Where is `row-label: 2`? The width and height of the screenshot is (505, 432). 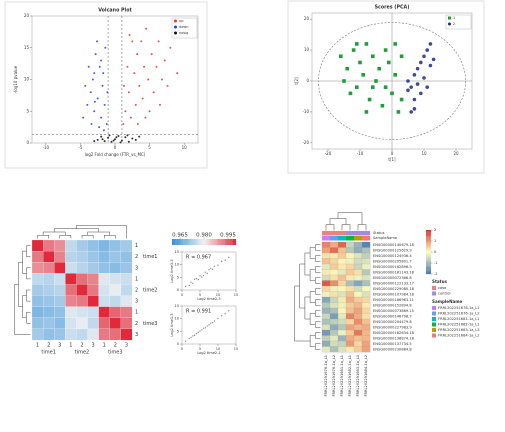
row-label: 2 is located at coordinates (136, 257).